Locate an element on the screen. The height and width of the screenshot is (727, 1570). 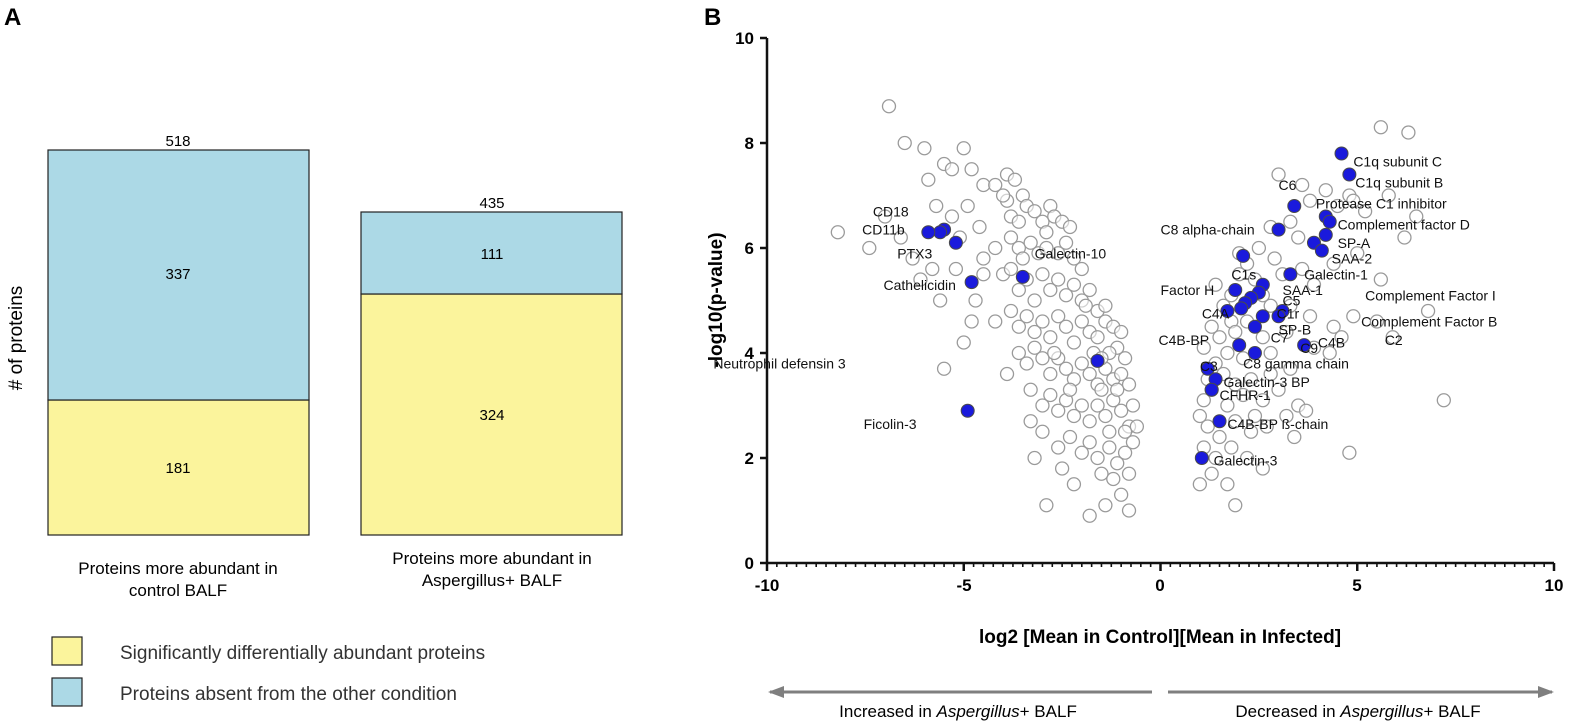
point-label: C8 gamma chain is located at coordinates (1296, 364).